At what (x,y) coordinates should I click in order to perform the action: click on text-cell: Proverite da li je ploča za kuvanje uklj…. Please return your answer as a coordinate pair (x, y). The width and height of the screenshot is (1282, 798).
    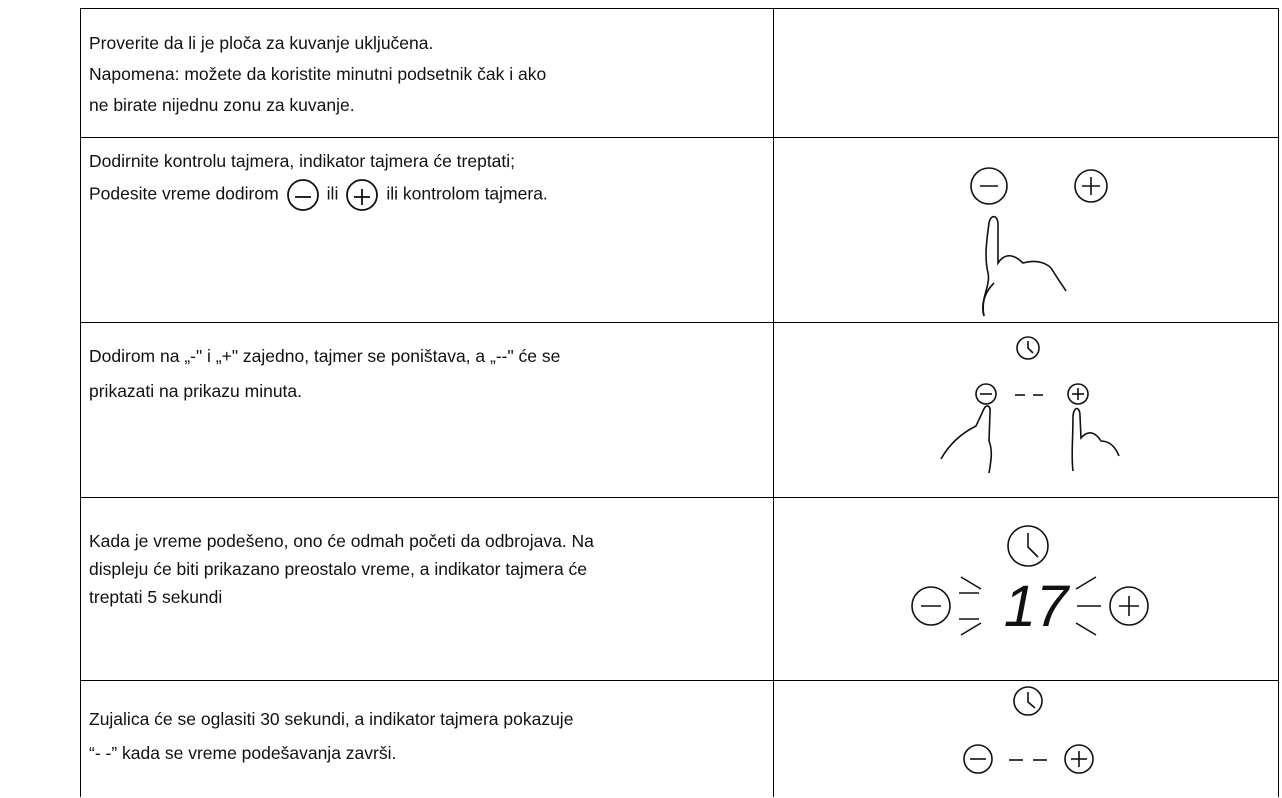
    Looking at the image, I should click on (427, 73).